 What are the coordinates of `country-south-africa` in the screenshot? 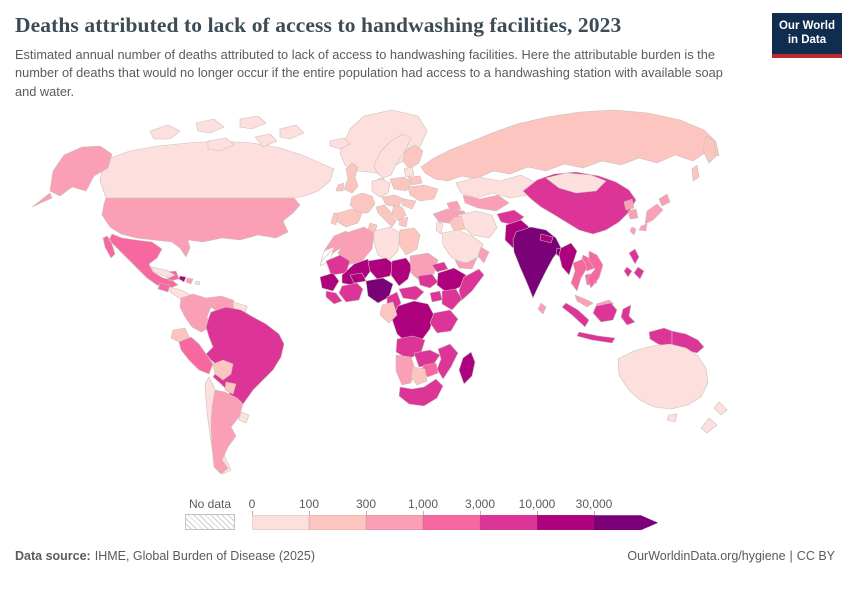 It's located at (421, 392).